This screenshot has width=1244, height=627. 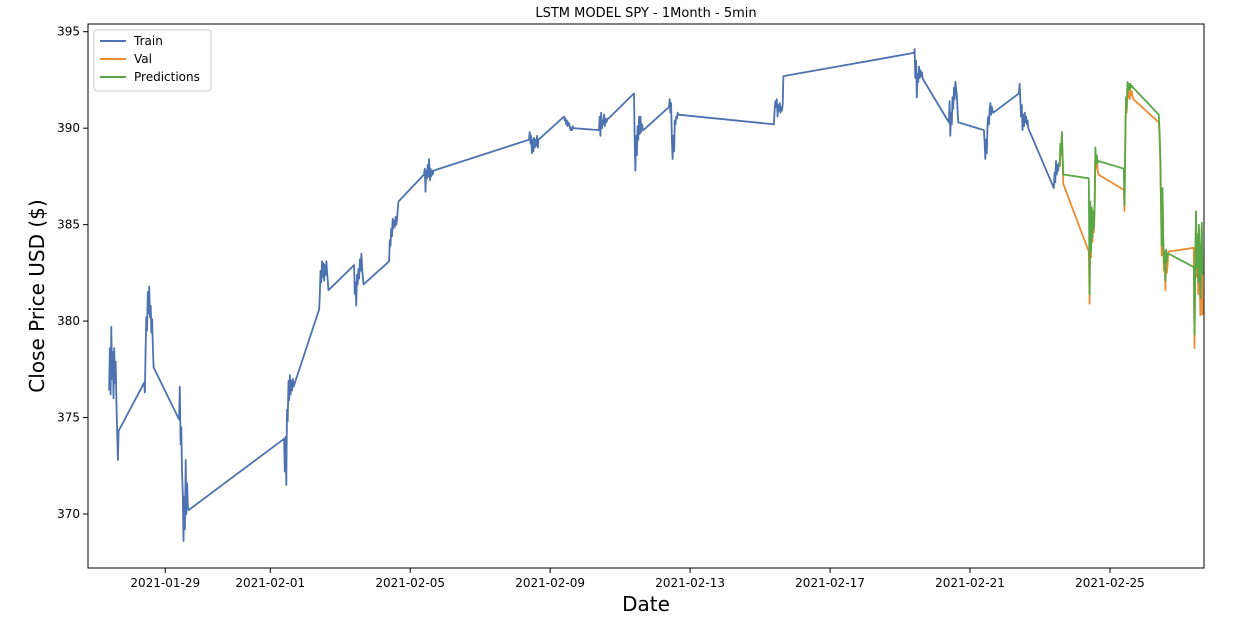 I want to click on legend-label-train: Train, so click(x=148, y=41).